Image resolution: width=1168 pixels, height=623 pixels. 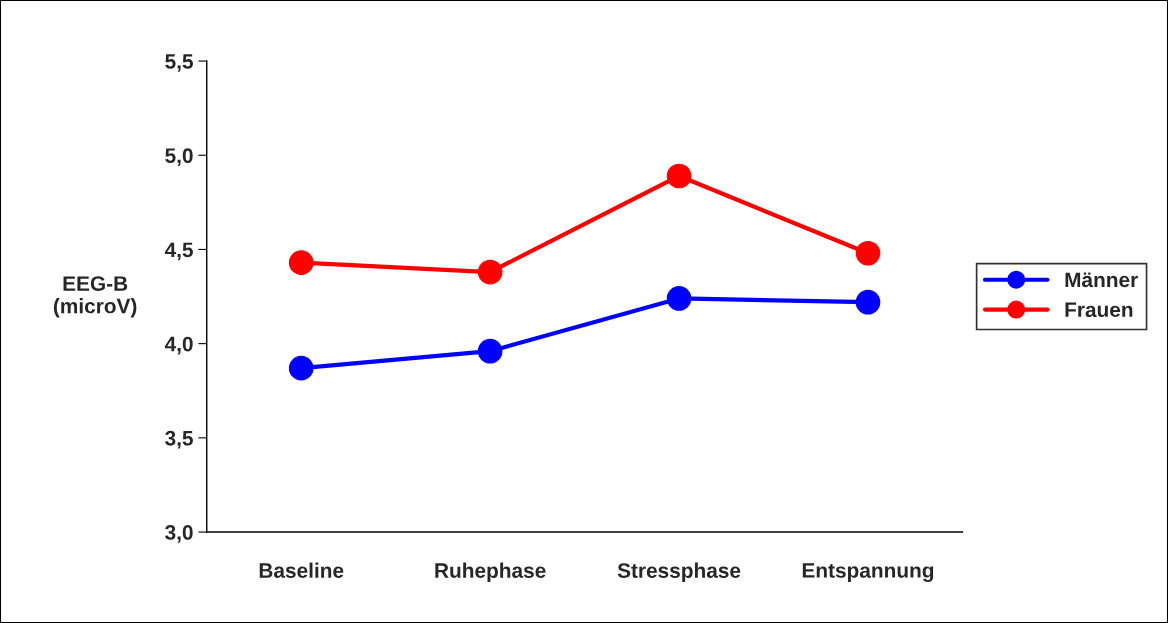 I want to click on legend-label: Männer, so click(x=1101, y=280).